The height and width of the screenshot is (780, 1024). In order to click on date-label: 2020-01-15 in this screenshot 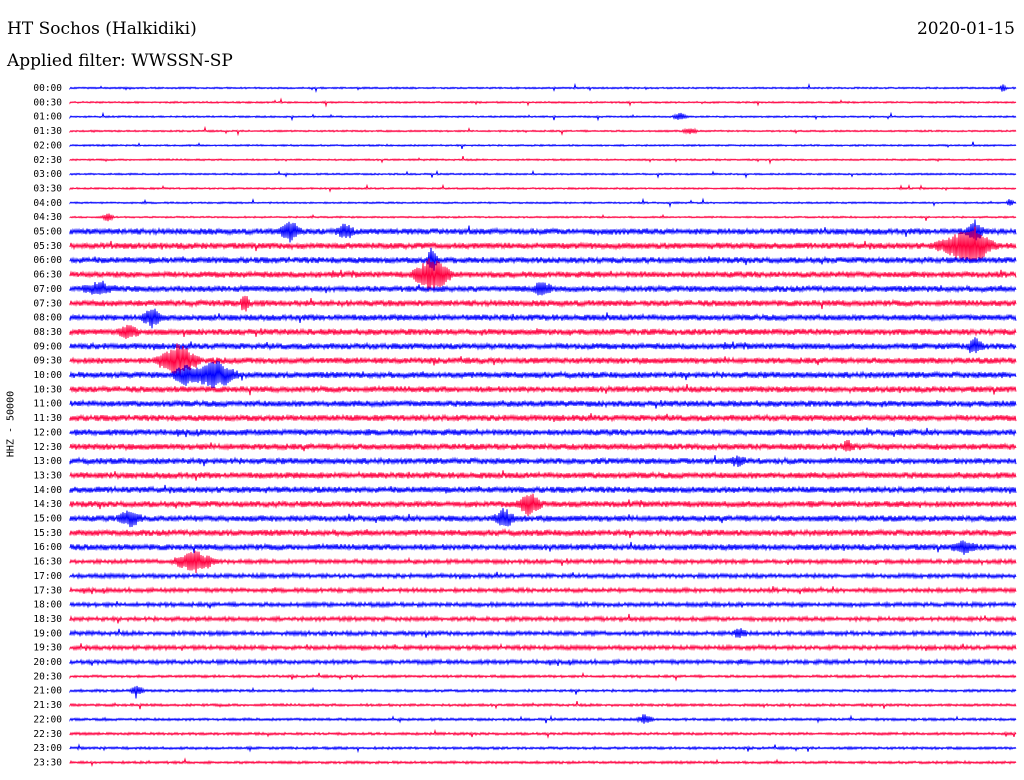, I will do `click(965, 29)`.